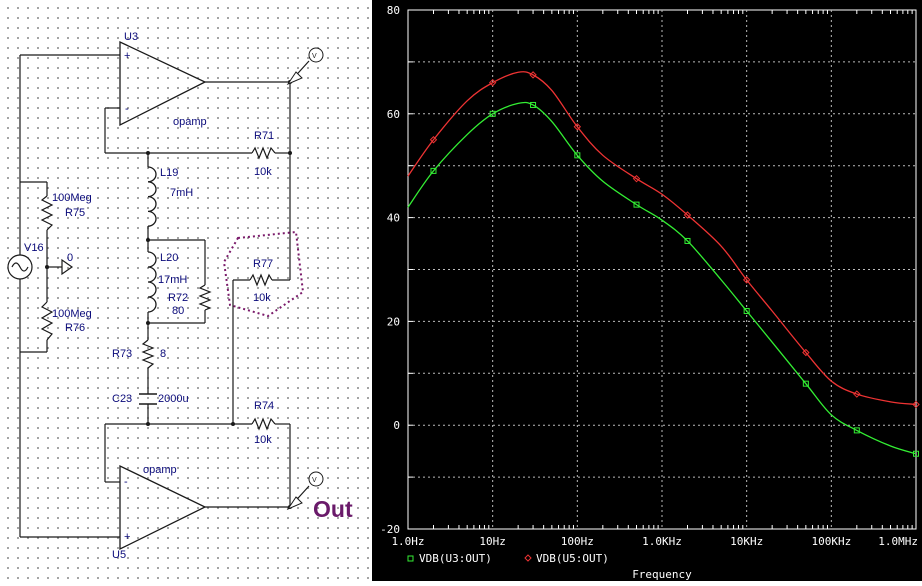  Describe the element at coordinates (159, 512) in the screenshot. I see `opamp-u5: - + U5 opamp` at that location.